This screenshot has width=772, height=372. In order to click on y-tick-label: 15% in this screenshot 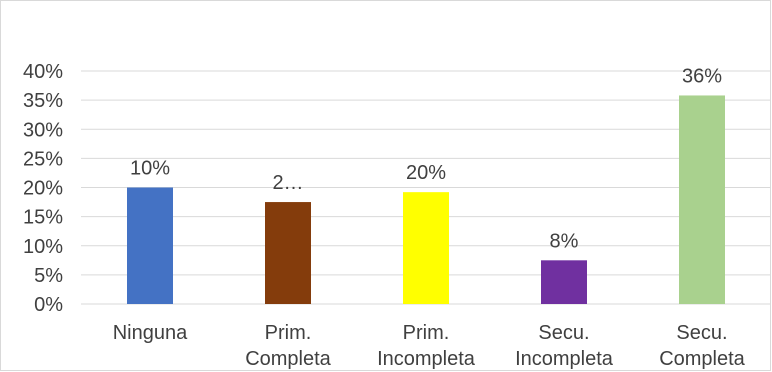, I will do `click(43, 218)`.